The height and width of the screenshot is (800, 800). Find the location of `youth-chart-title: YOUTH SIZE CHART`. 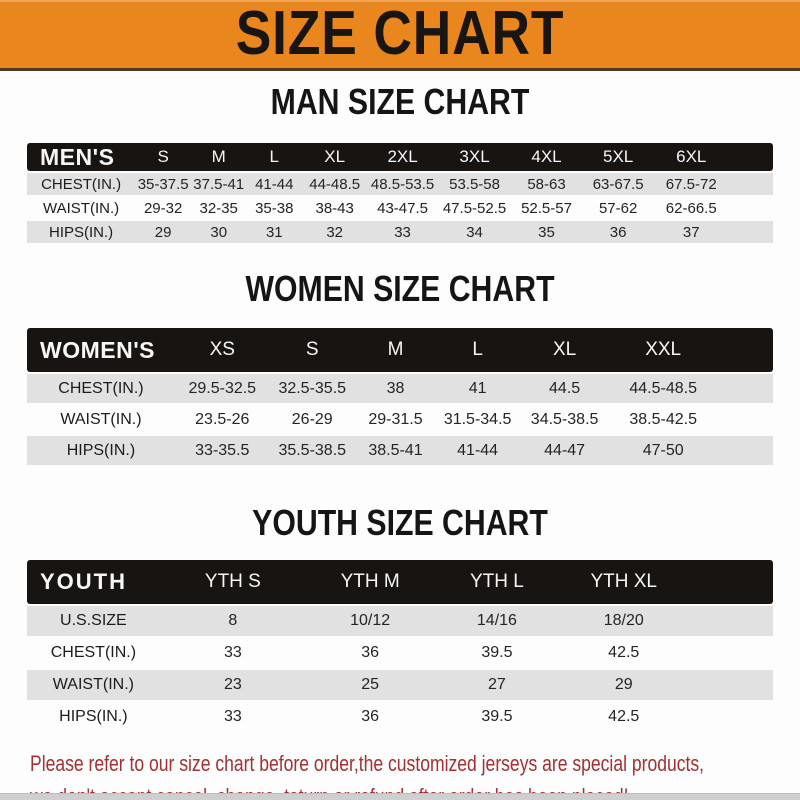

youth-chart-title: YOUTH SIZE CHART is located at coordinates (400, 525).